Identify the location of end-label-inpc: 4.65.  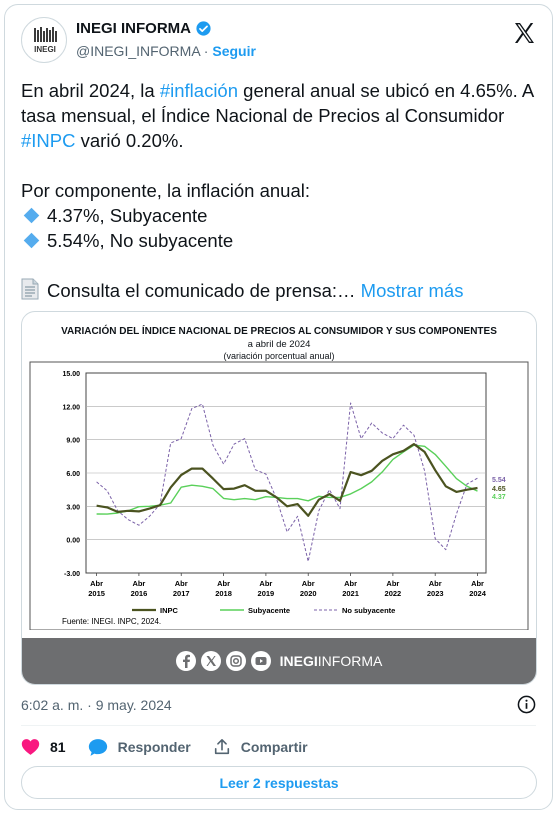
(499, 489).